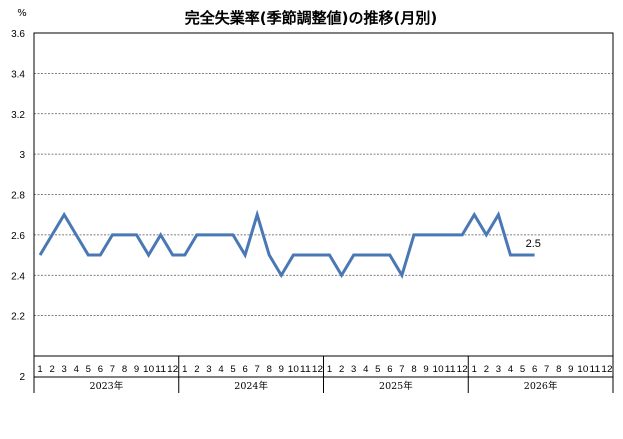 The width and height of the screenshot is (623, 439). Describe the element at coordinates (18, 276) in the screenshot. I see `y-tick-label: 2.4` at that location.